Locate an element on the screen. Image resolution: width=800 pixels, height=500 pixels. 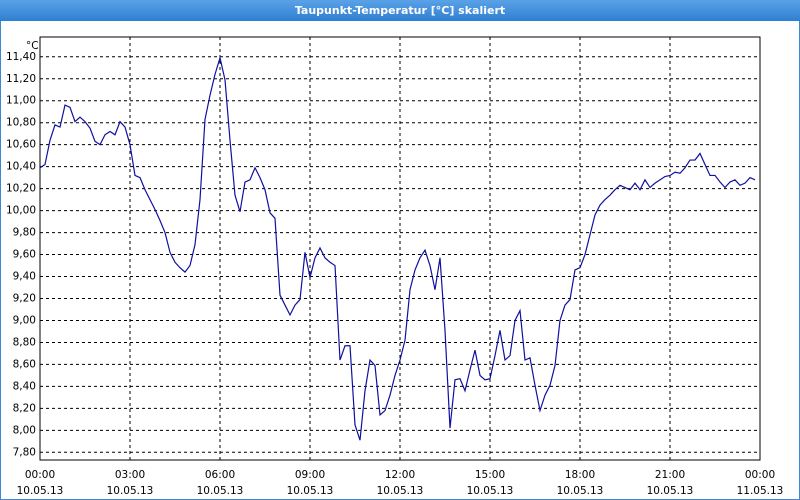
y-tick-label: 11,20 is located at coordinates (21, 79).